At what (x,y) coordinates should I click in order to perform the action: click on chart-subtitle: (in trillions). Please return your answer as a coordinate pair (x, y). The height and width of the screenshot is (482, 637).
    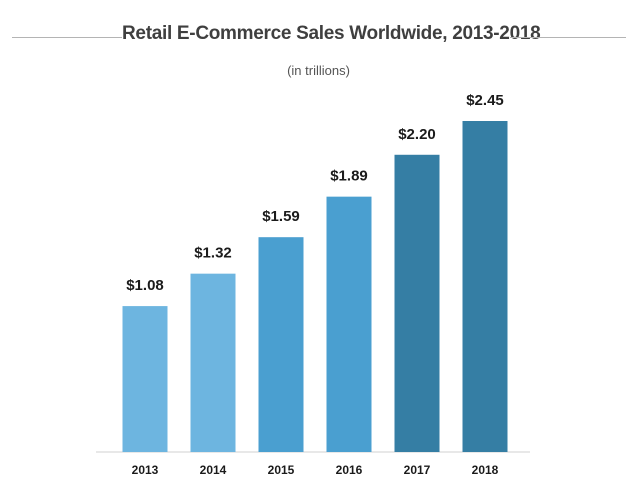
    Looking at the image, I should click on (318, 70).